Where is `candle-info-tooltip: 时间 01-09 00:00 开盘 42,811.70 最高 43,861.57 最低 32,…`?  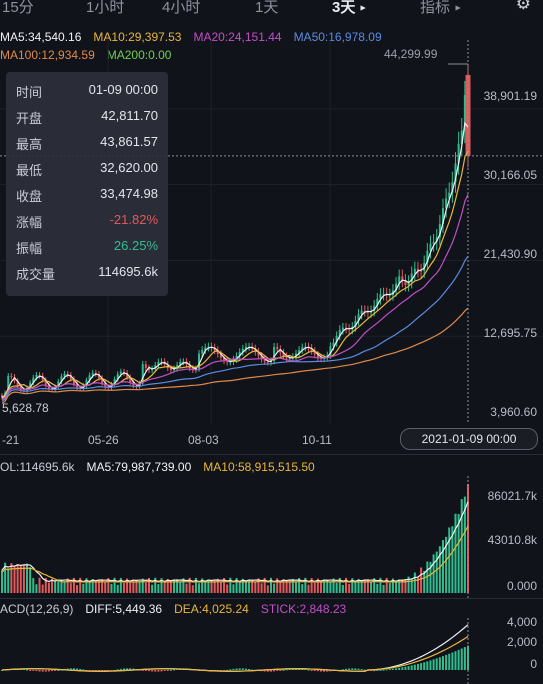
candle-info-tooltip: 时间 01-09 00:00 开盘 42,811.70 最高 43,861.57 最低 32,… is located at coordinates (87, 184).